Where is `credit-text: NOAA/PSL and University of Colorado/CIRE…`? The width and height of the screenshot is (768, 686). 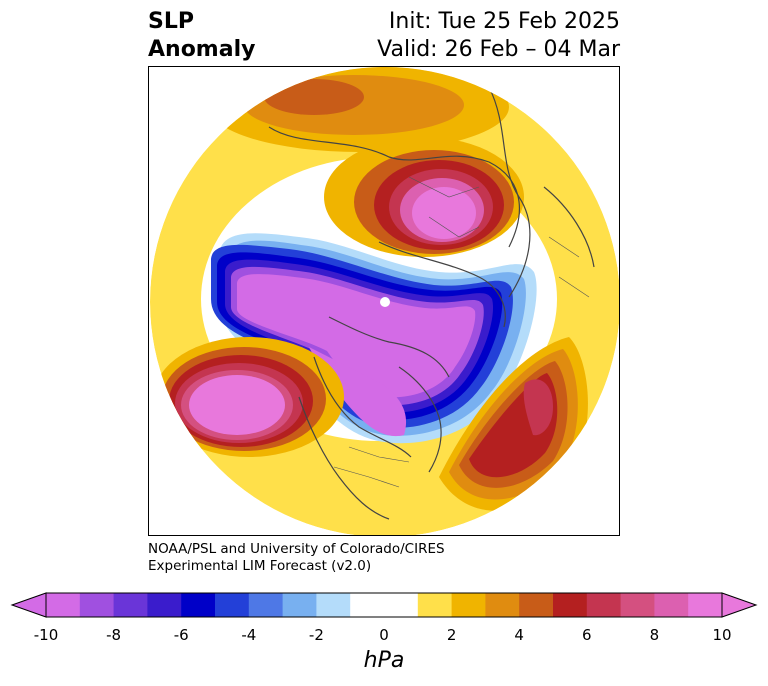 credit-text: NOAA/PSL and University of Colorado/CIRE… is located at coordinates (296, 558).